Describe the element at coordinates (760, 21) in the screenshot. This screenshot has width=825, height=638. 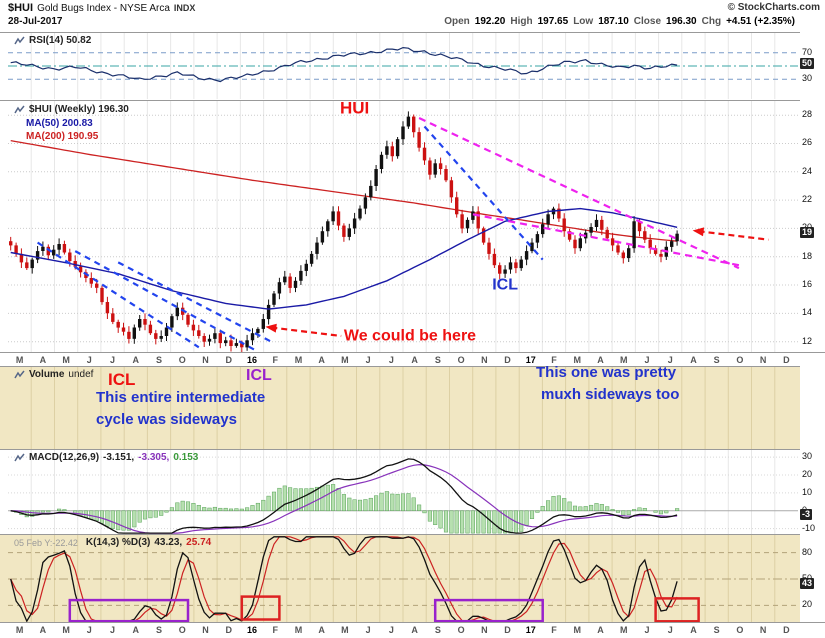
I see `chg-value: +4.51 (+2.35%)` at that location.